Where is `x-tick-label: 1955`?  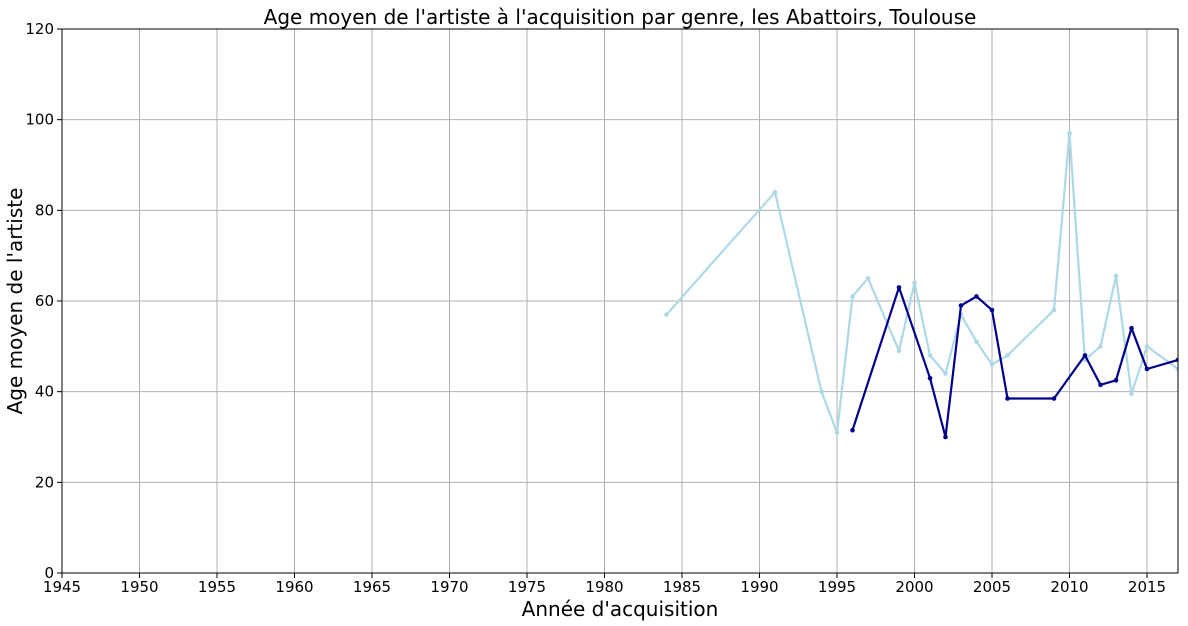 x-tick-label: 1955 is located at coordinates (217, 587).